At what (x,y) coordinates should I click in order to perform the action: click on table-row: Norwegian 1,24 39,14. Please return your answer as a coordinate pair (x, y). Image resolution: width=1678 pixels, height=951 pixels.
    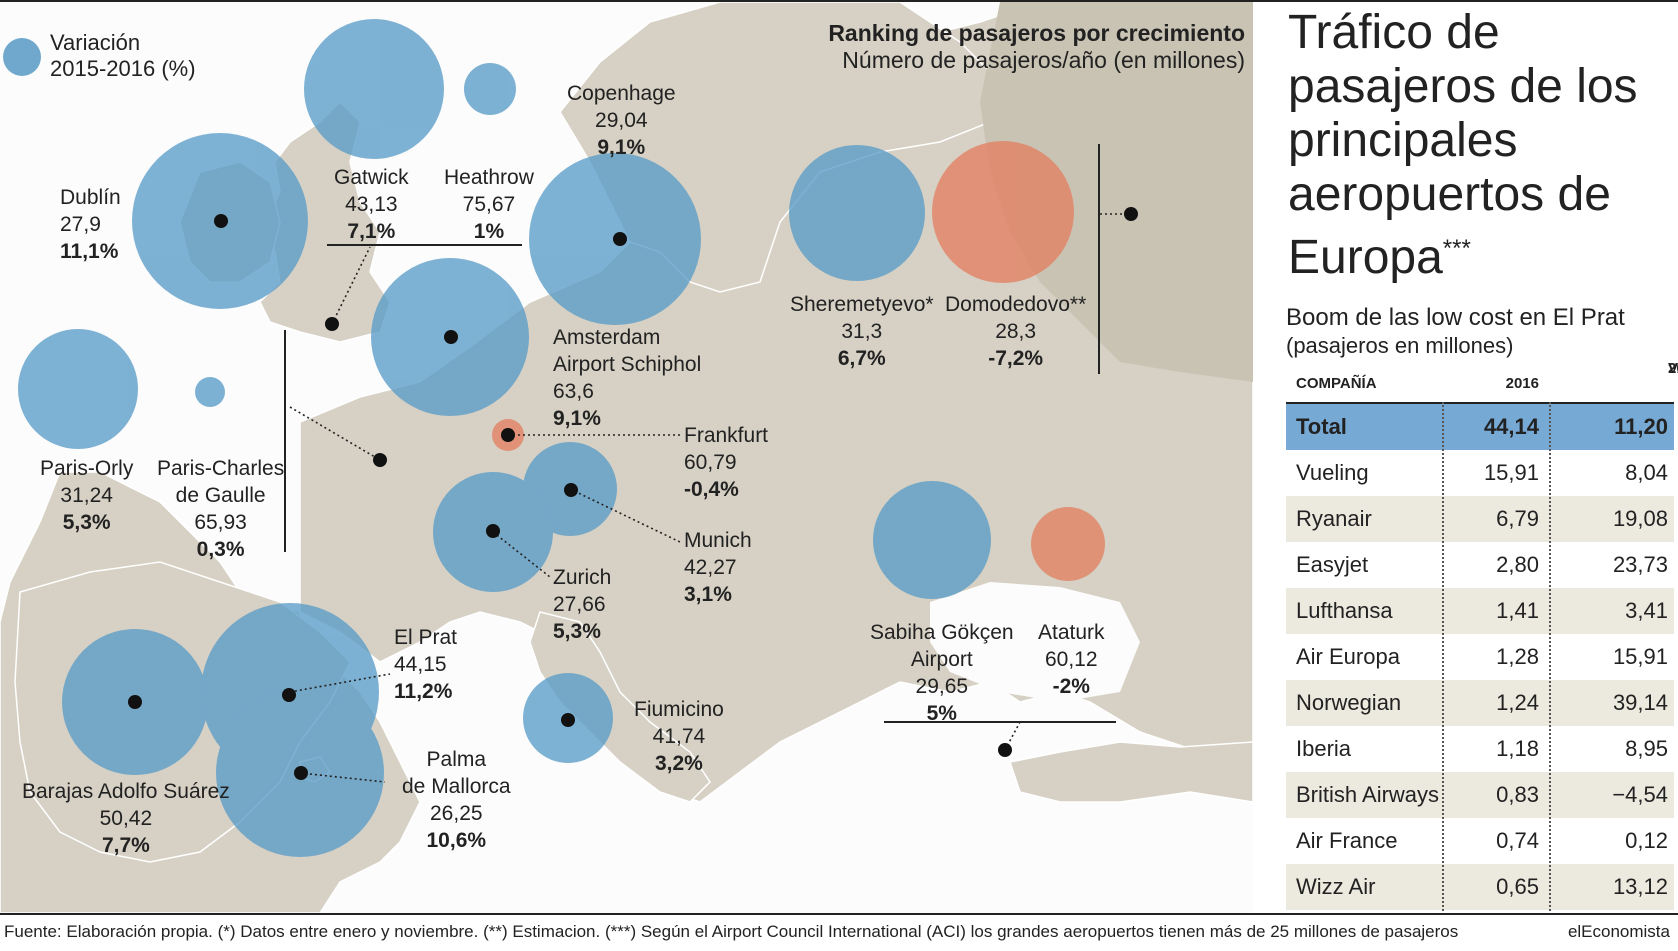
    Looking at the image, I should click on (1480, 703).